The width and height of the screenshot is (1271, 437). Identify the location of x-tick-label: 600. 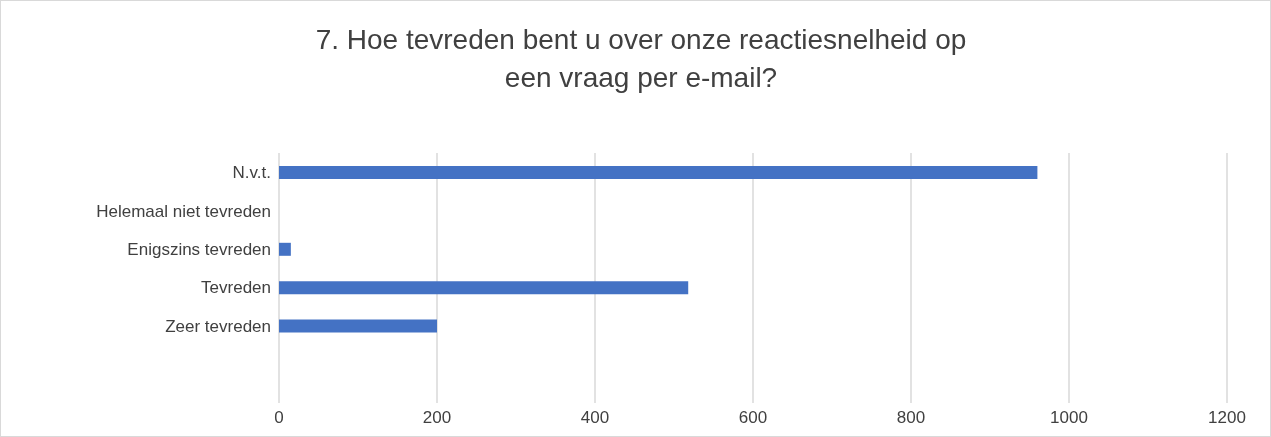
(753, 418).